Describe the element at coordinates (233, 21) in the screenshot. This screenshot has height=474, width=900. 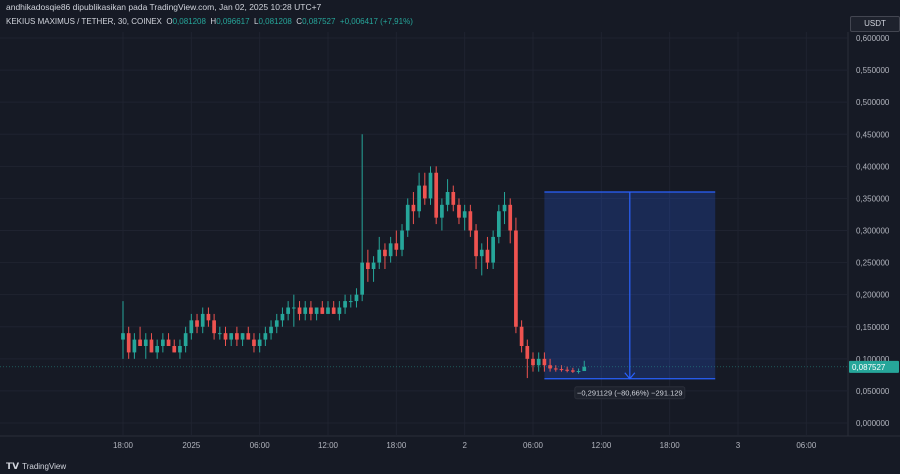
I see `high-value: 0,096617` at that location.